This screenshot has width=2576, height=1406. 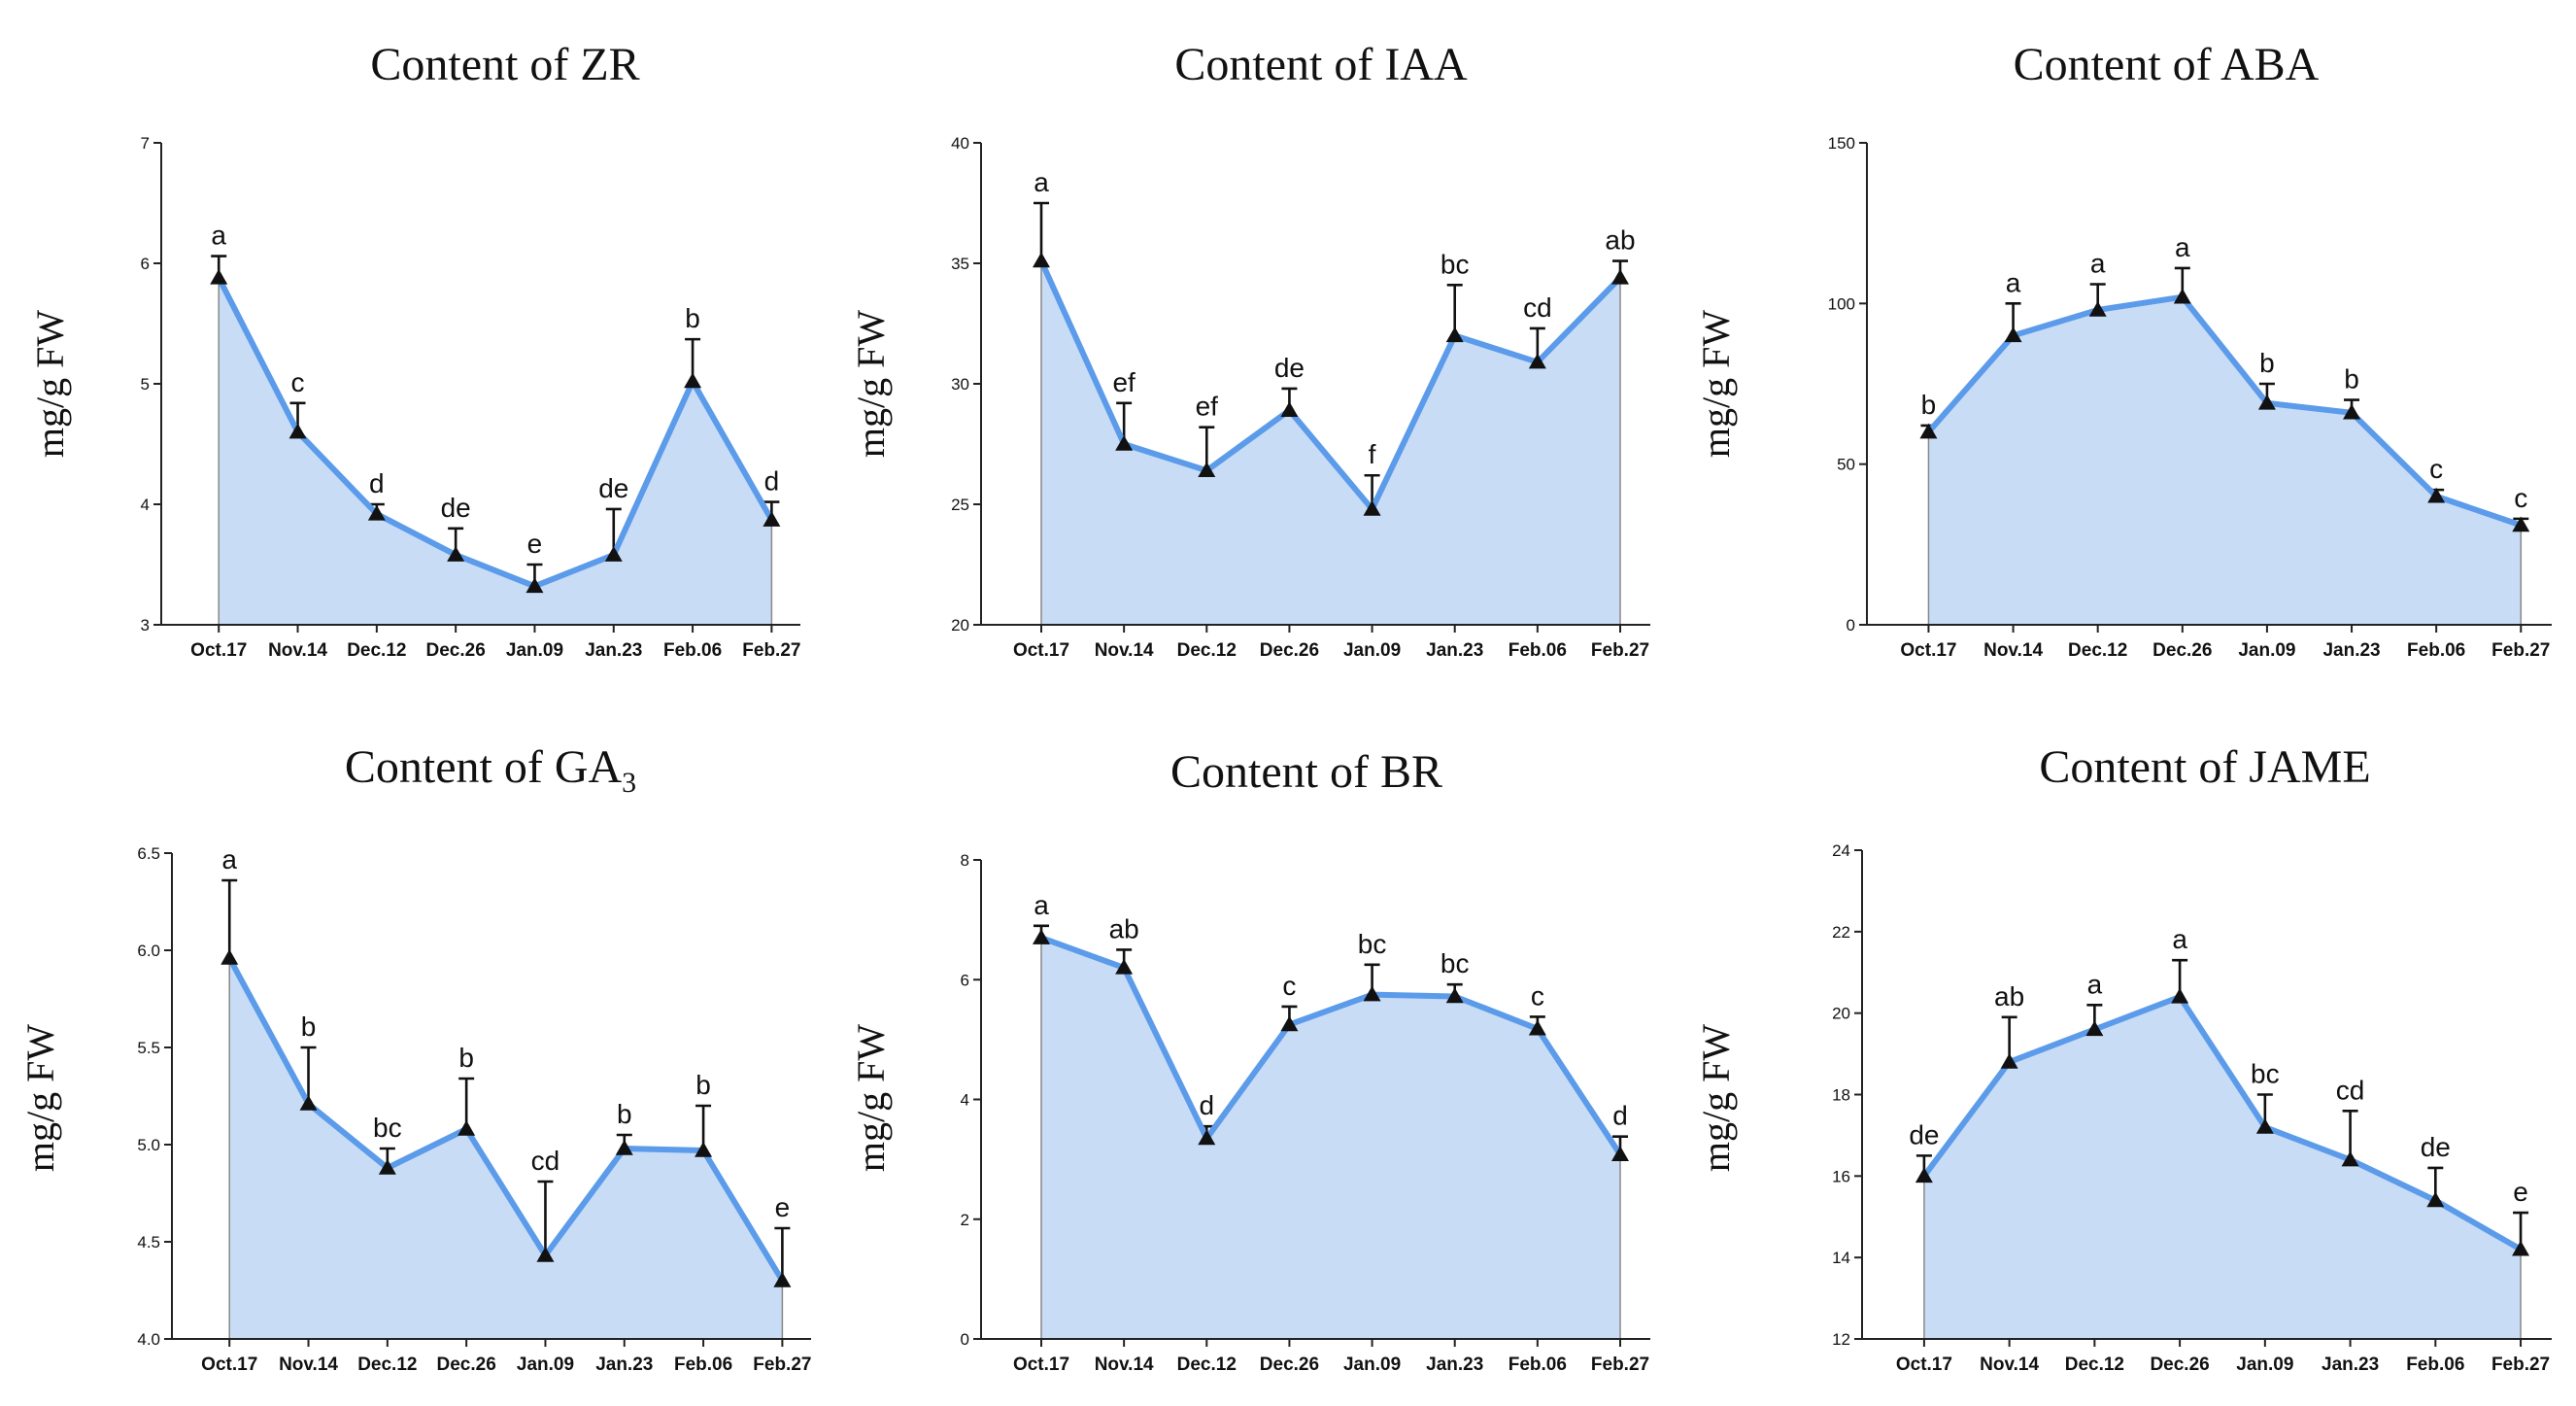 I want to click on significance-letter-4-7: d, so click(x=1620, y=1116).